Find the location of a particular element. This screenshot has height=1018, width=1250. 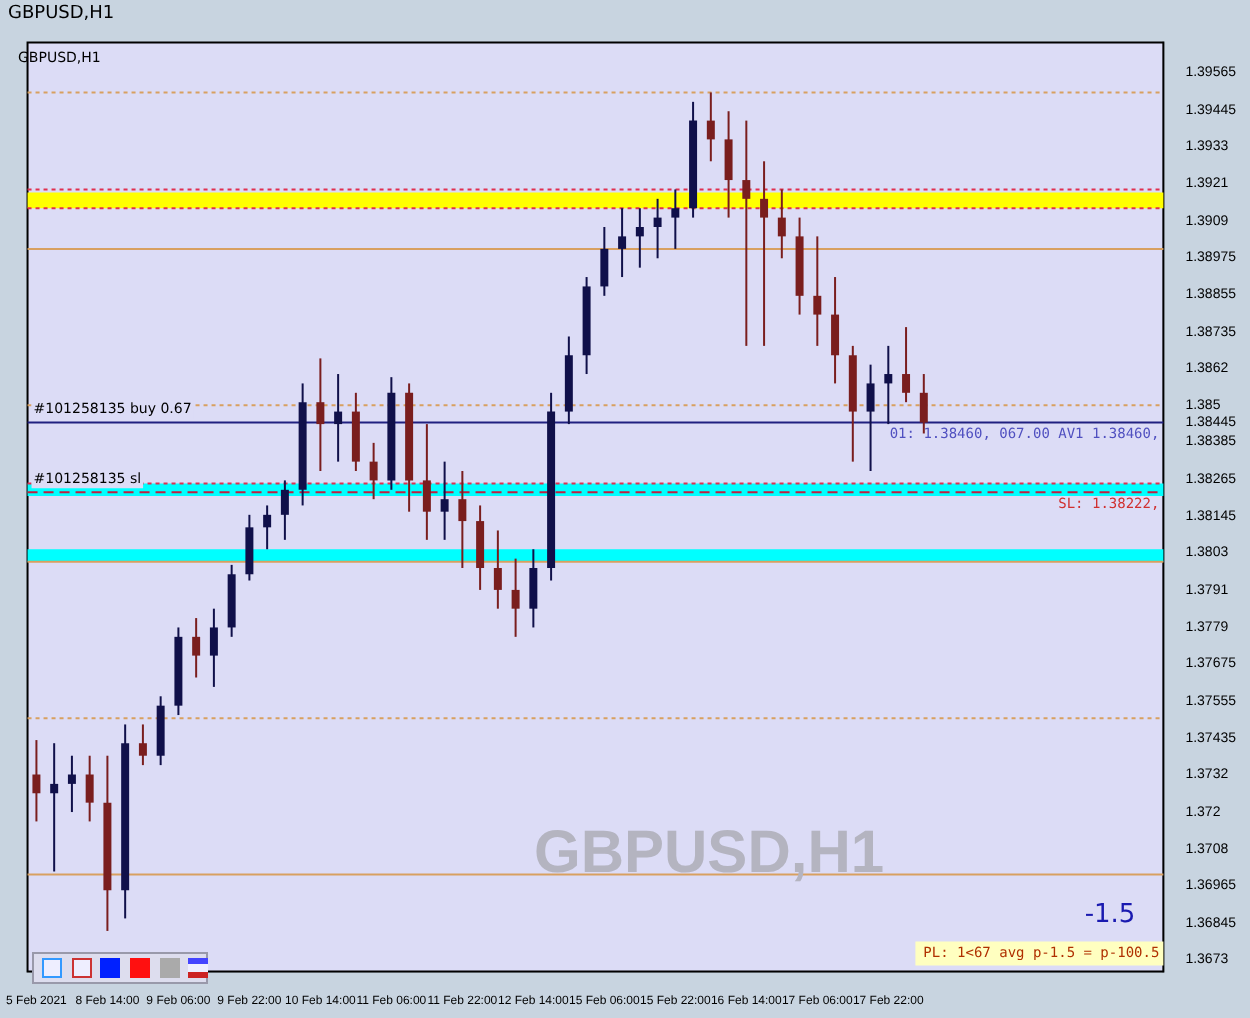

chart-title: GBPUSD,H1 is located at coordinates (61, 14).